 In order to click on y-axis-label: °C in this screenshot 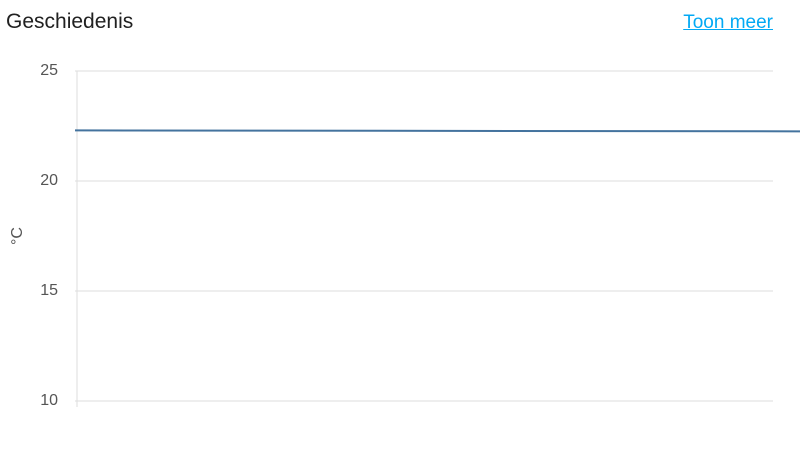, I will do `click(17, 236)`.